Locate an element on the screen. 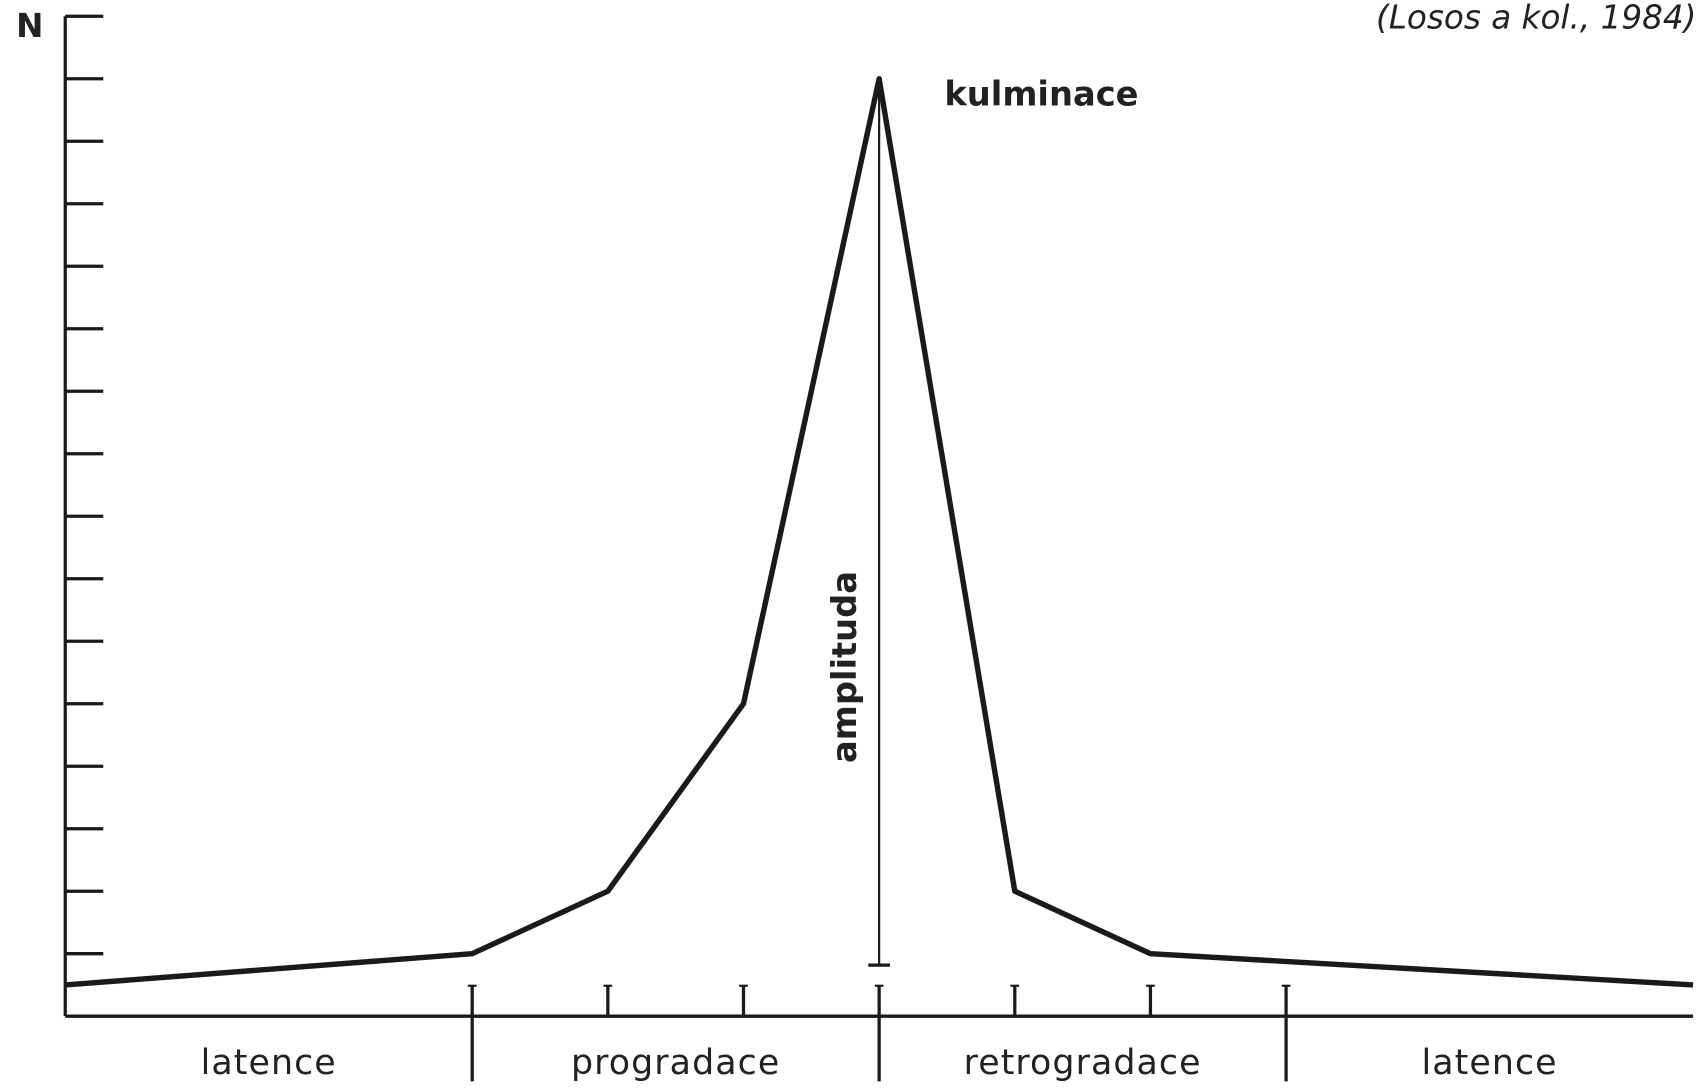 This screenshot has width=1705, height=1089. phase-label: progradace is located at coordinates (675, 1063).